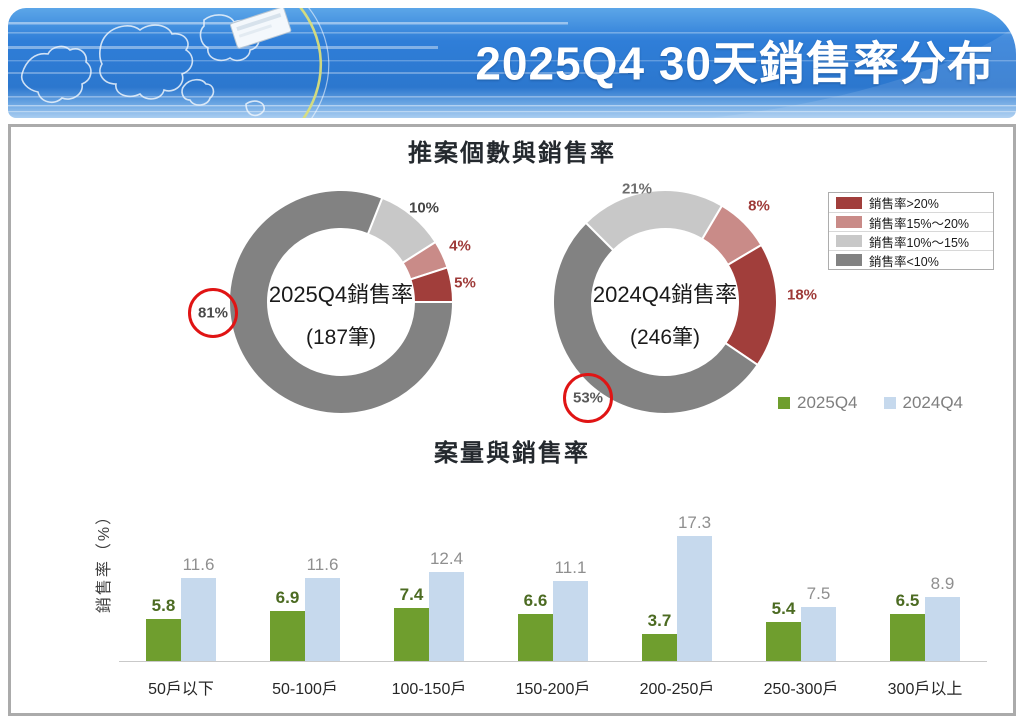  Describe the element at coordinates (163, 606) in the screenshot. I see `bar-value-label: 5.8` at that location.